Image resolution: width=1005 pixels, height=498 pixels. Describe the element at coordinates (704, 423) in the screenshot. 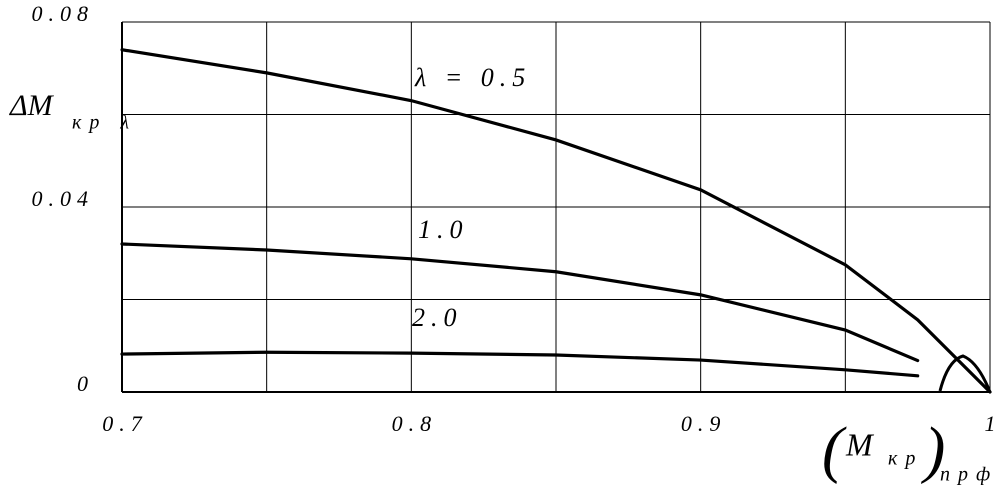

I see `x-tick-label: 0.9` at that location.